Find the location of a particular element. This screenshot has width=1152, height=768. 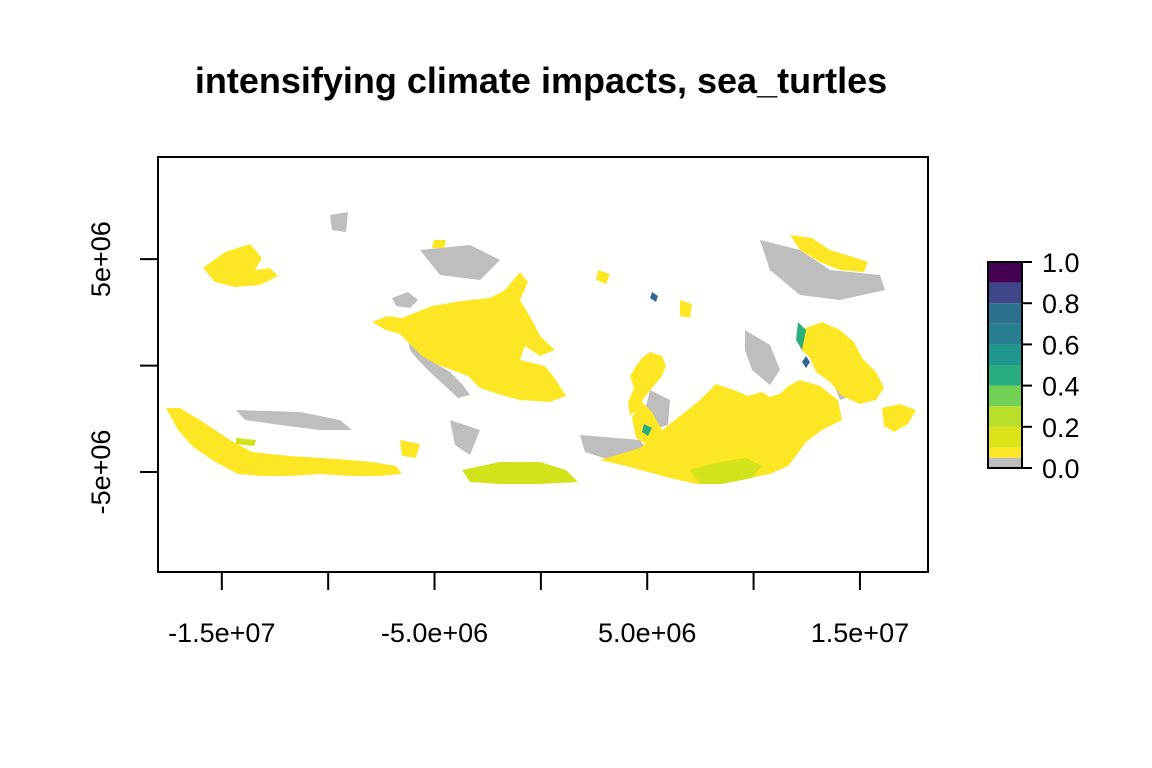

y-tick-label: 5e+06 is located at coordinates (101, 259).